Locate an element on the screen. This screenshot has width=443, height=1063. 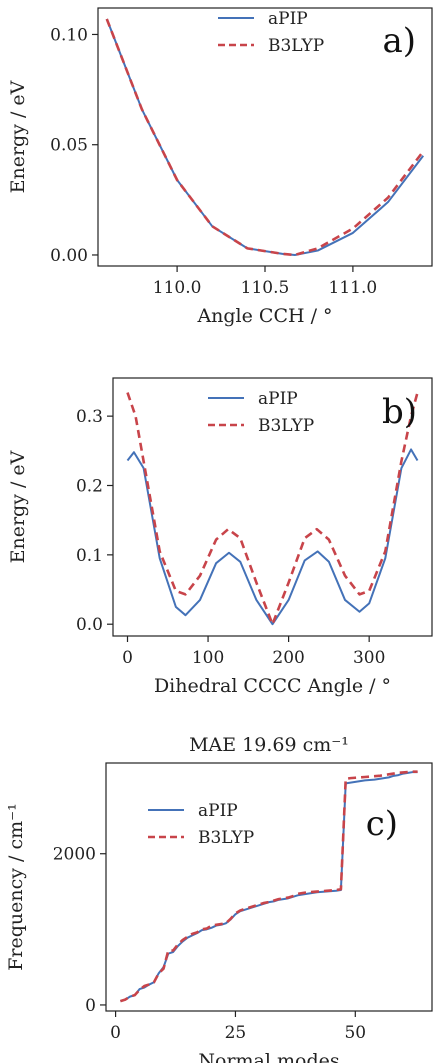
x-tick-label: 100 is located at coordinates (208, 658).